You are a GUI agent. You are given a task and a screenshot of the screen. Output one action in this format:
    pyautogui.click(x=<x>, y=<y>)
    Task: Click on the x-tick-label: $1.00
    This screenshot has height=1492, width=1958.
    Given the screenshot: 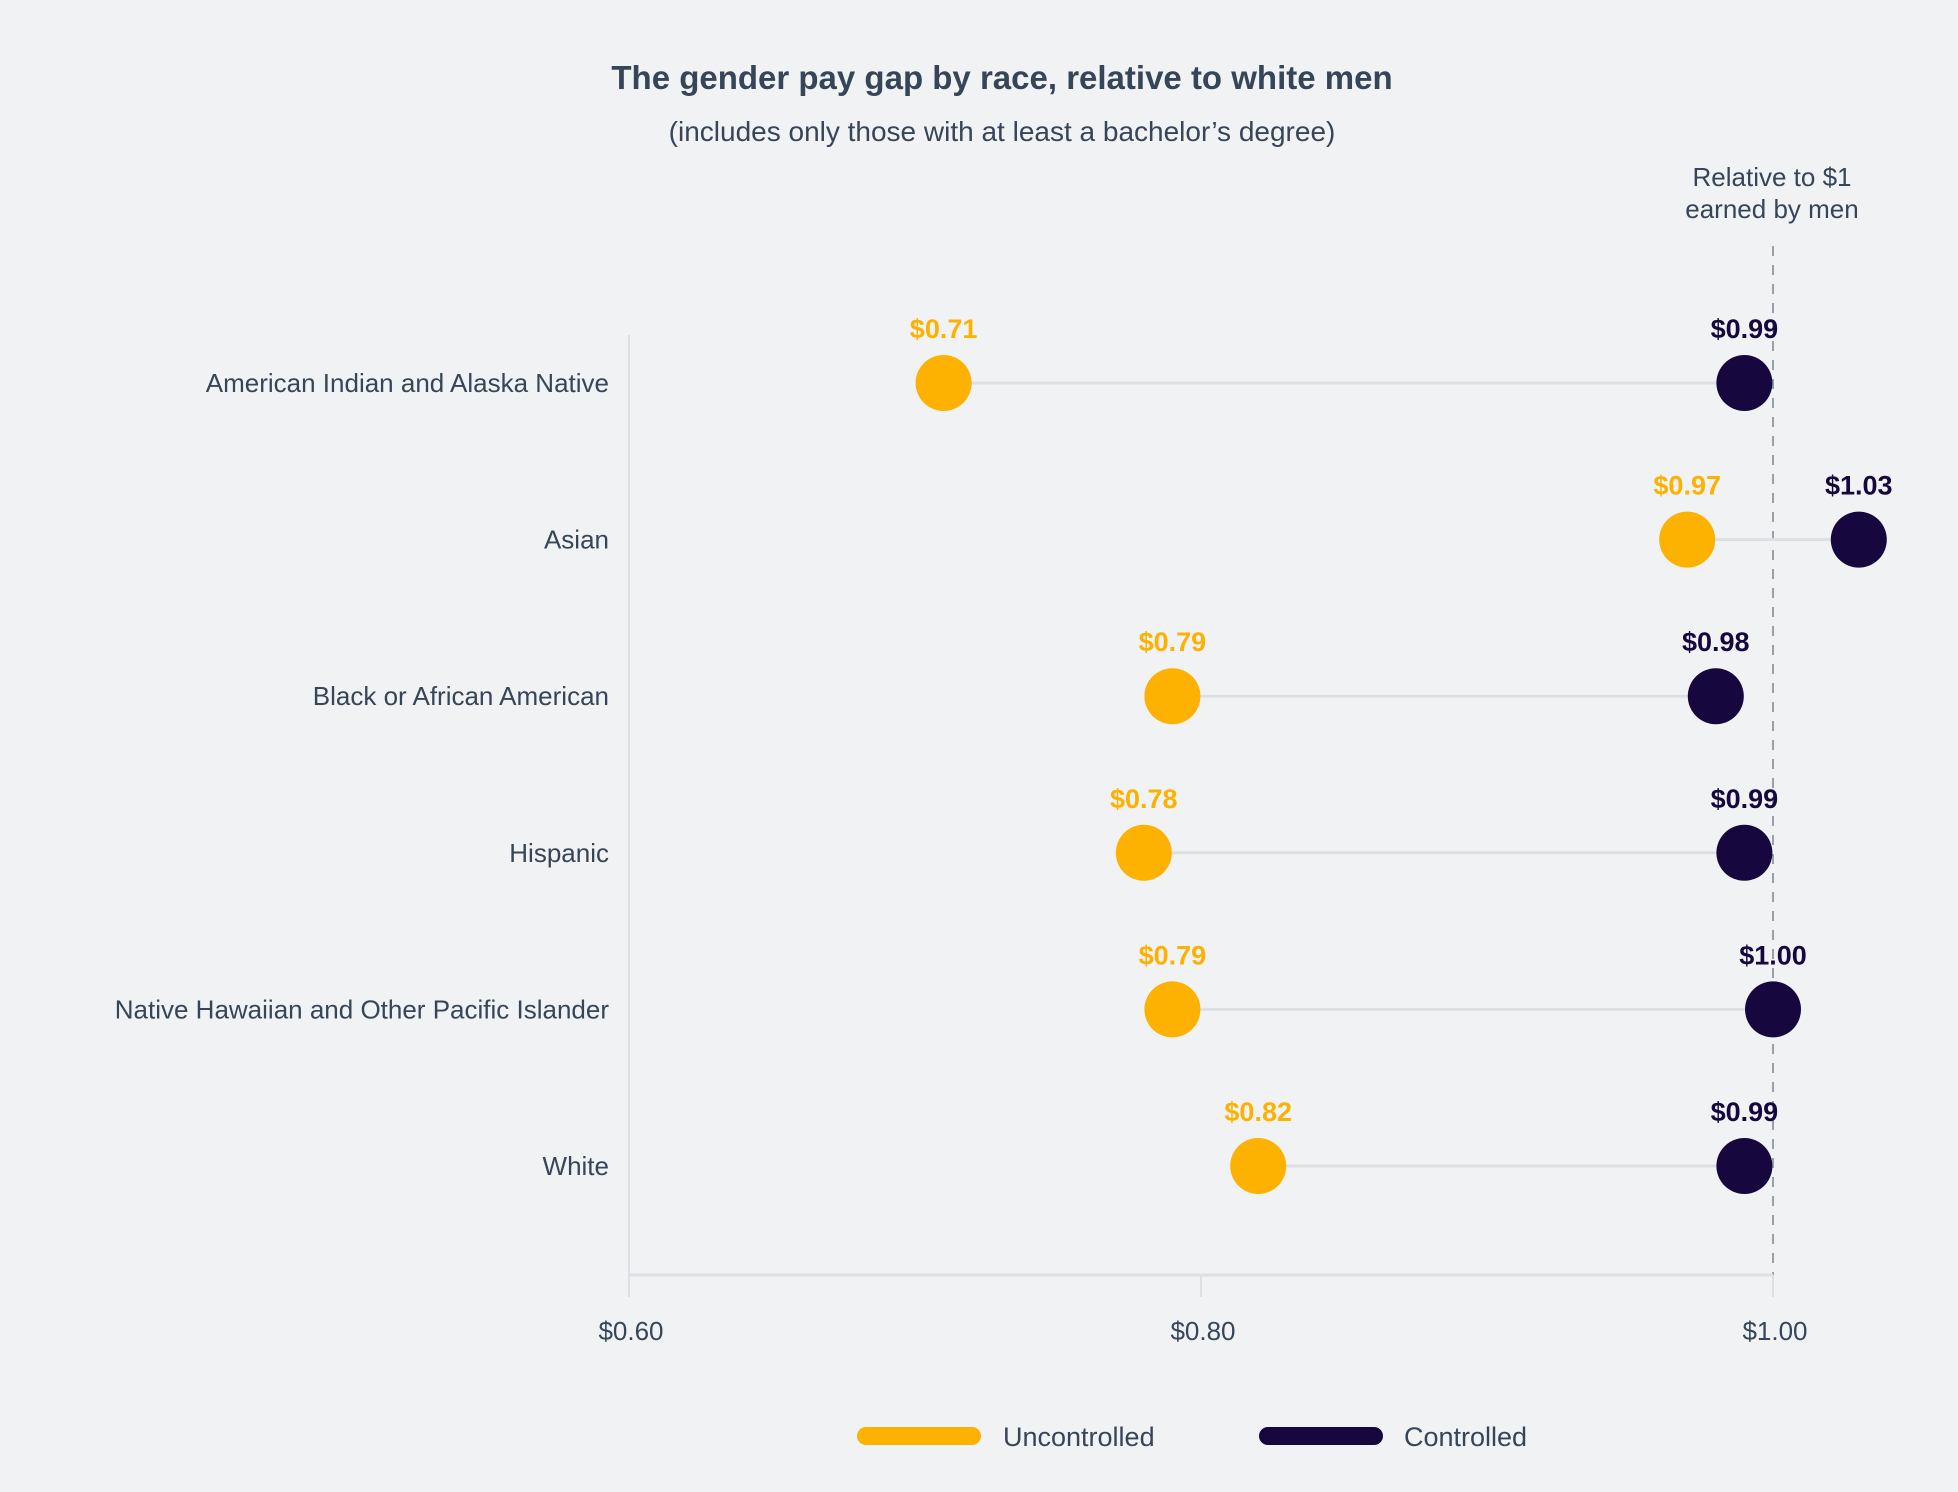 What is the action you would take?
    pyautogui.click(x=1774, y=1331)
    